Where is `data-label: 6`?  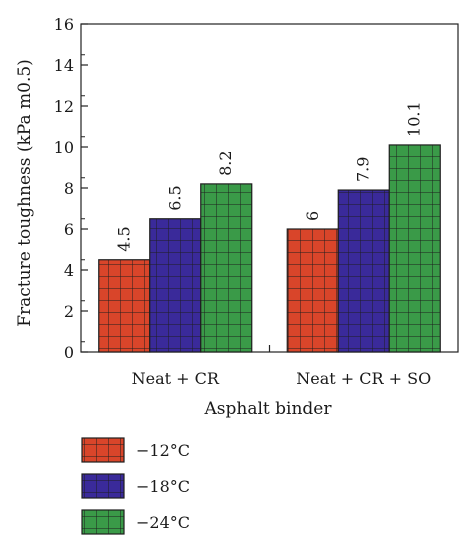
data-label: 6 is located at coordinates (312, 216).